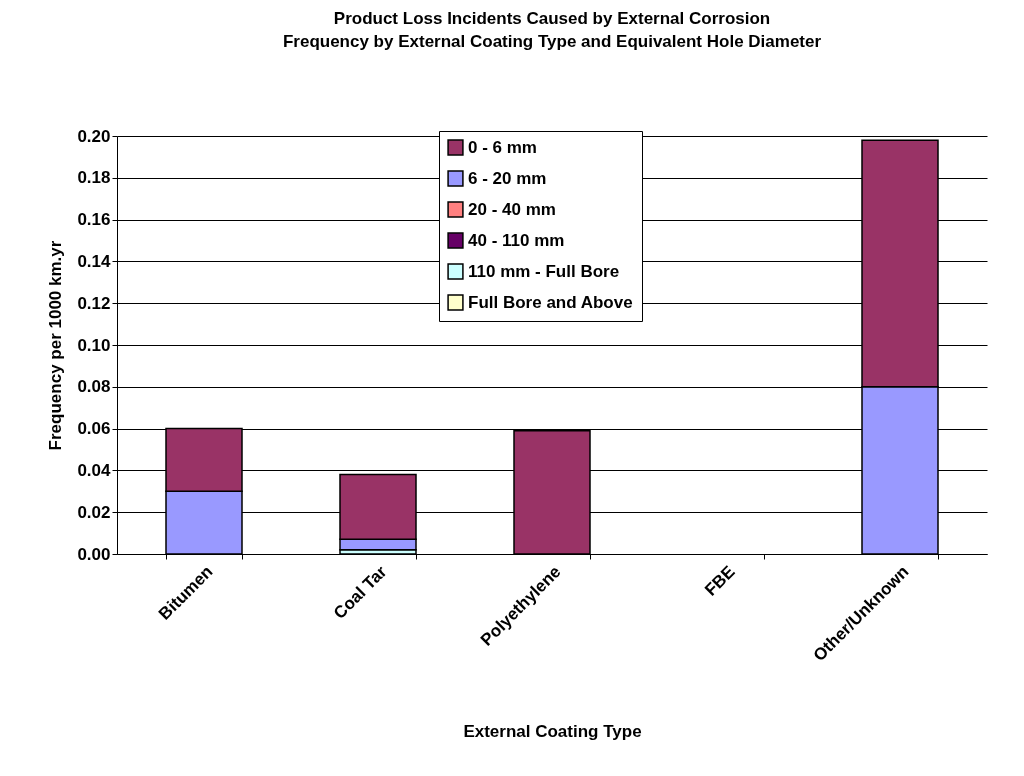 The height and width of the screenshot is (776, 1024). What do you see at coordinates (507, 178) in the screenshot?
I see `legend-label: 6 - 20 mm` at bounding box center [507, 178].